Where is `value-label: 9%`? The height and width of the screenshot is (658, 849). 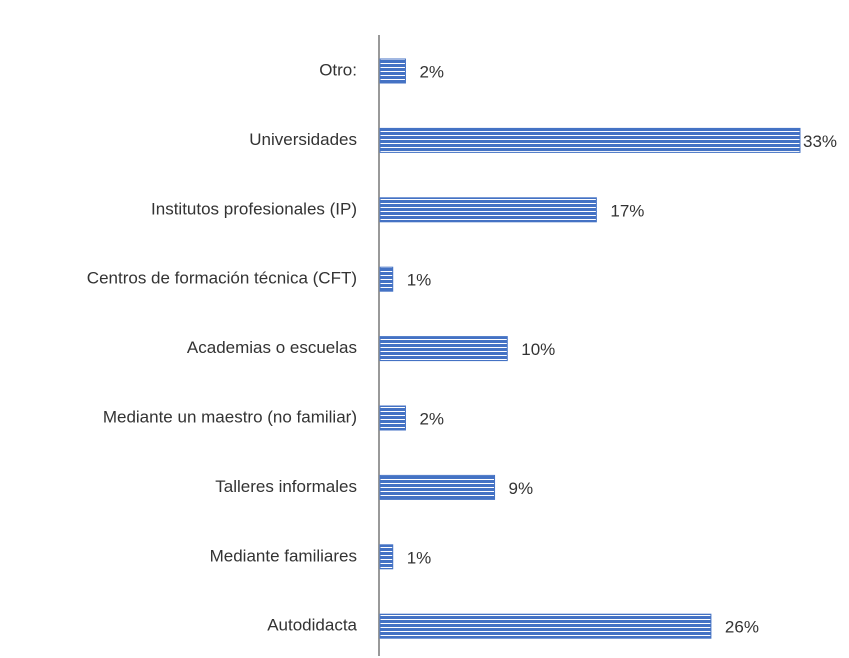
value-label: 9% is located at coordinates (521, 488).